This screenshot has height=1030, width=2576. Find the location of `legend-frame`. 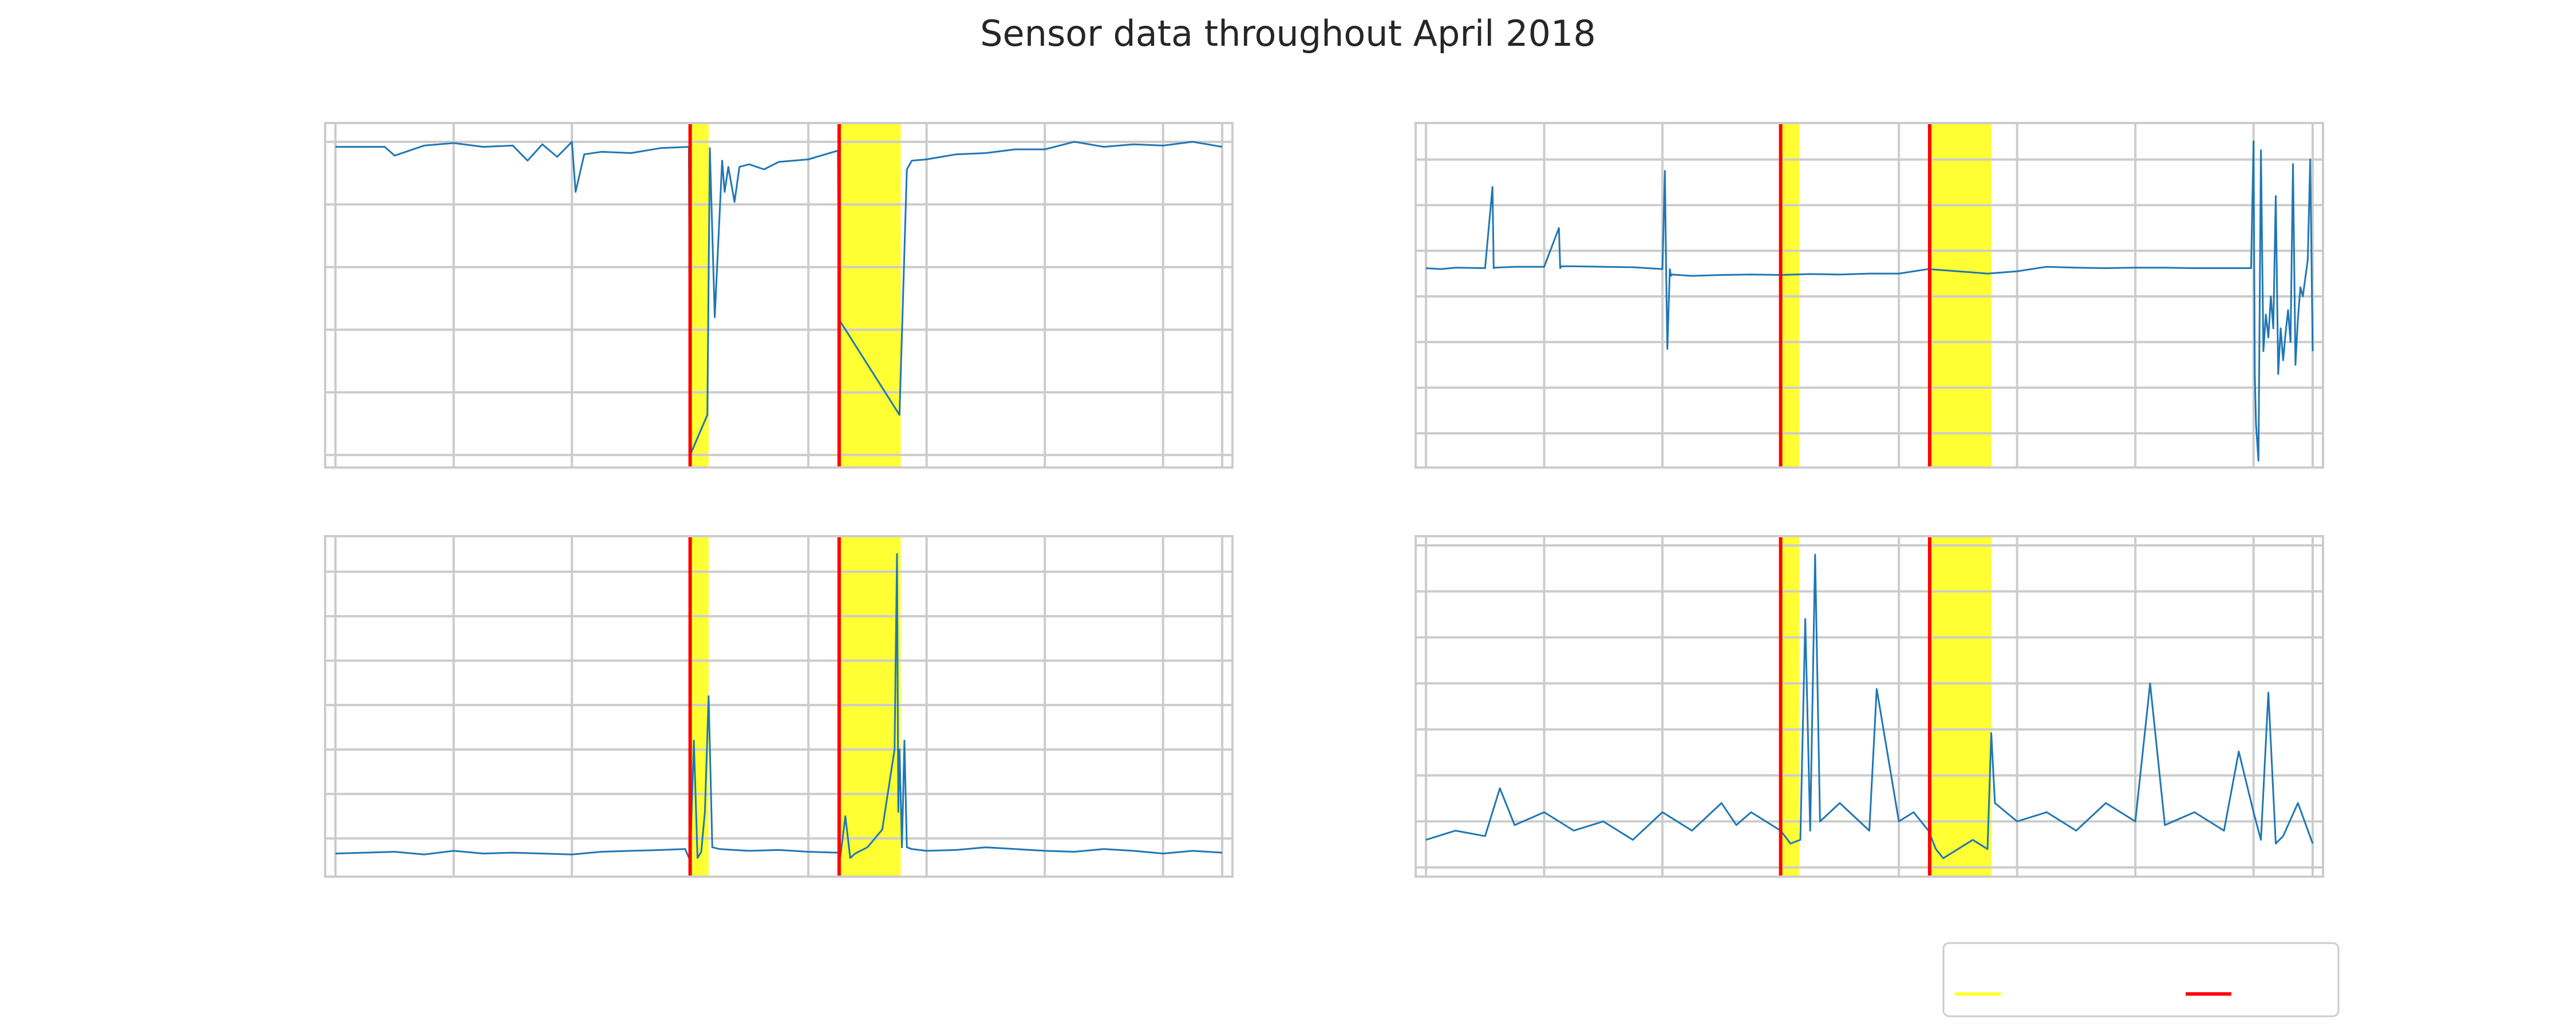

legend-frame is located at coordinates (2141, 979).